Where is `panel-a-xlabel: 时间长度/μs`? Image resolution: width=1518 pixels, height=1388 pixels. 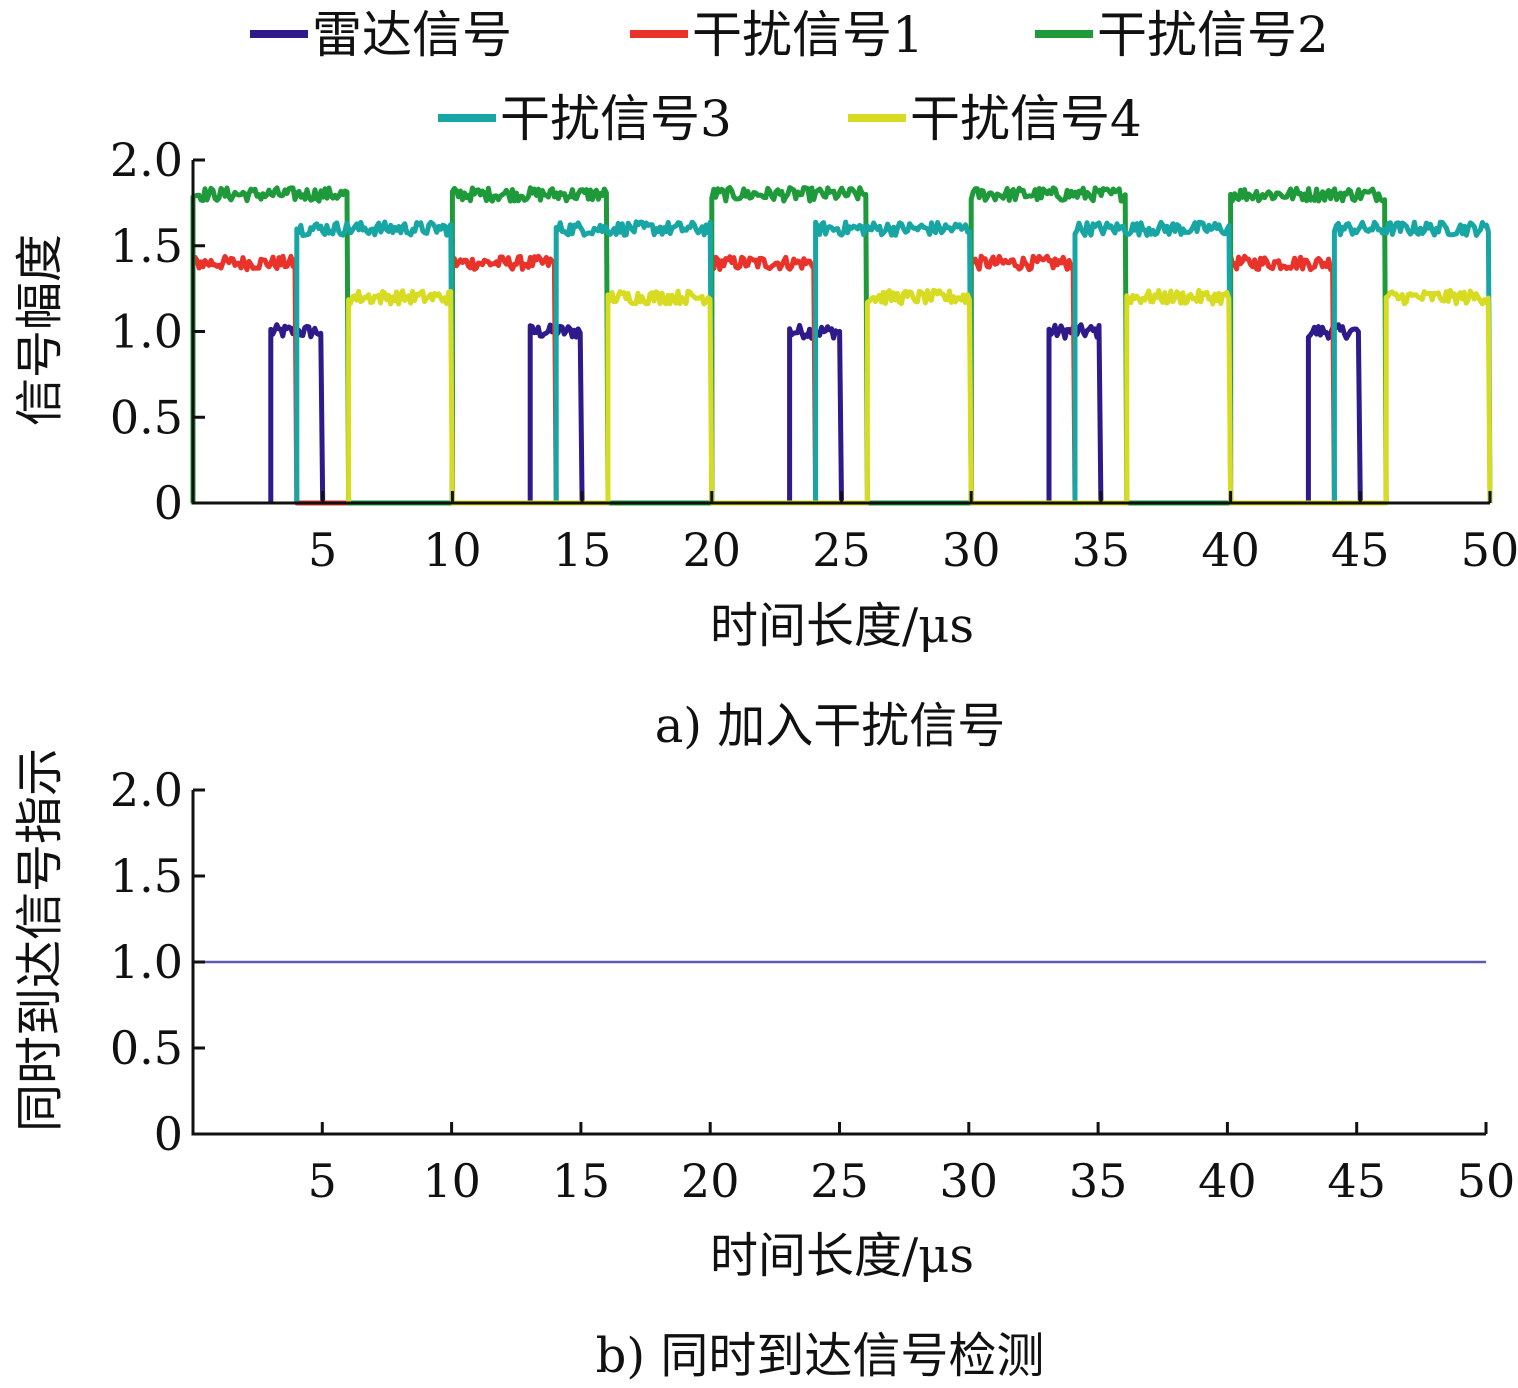 panel-a-xlabel: 时间长度/μs is located at coordinates (842, 626).